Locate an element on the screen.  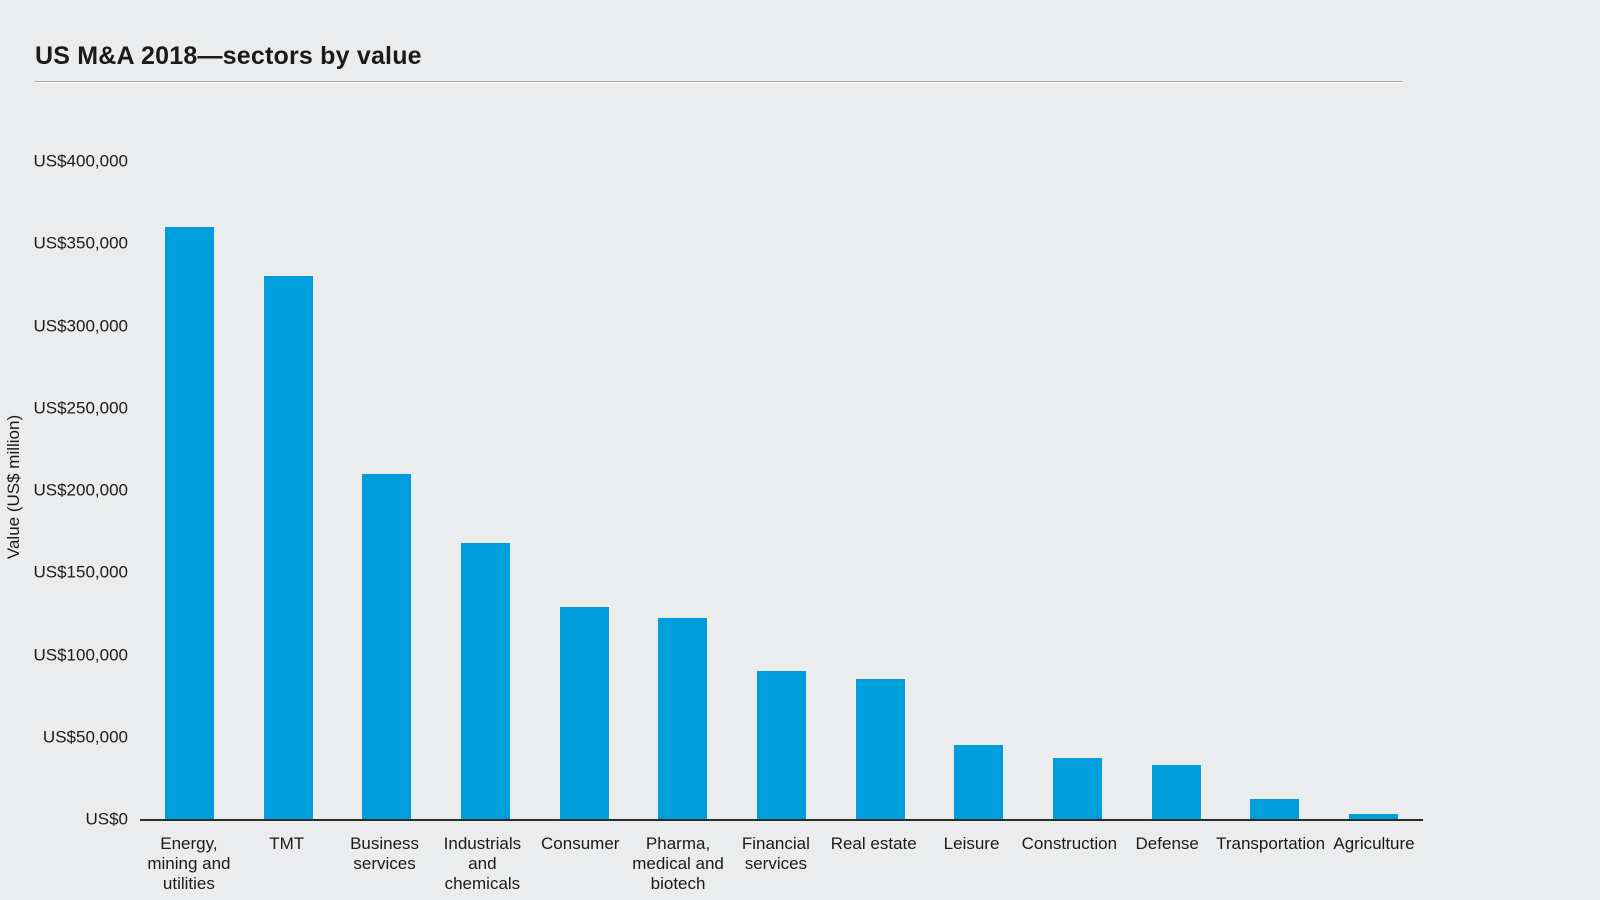
x-tick-label-line: biotech is located at coordinates (678, 883).